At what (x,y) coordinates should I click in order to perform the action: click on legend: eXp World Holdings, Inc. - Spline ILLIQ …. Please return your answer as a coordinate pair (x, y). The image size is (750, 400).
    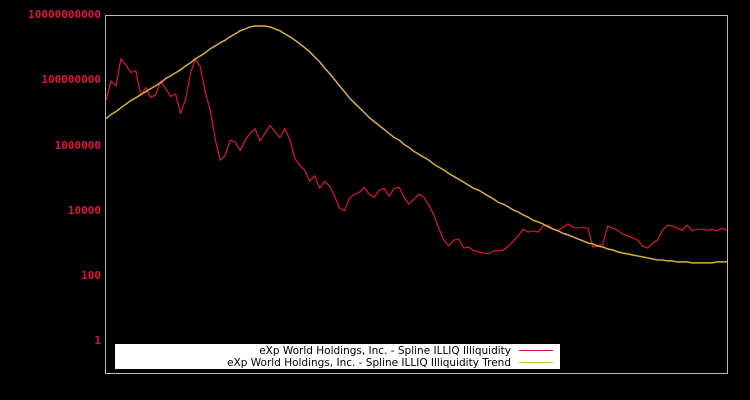
    Looking at the image, I should click on (337, 356).